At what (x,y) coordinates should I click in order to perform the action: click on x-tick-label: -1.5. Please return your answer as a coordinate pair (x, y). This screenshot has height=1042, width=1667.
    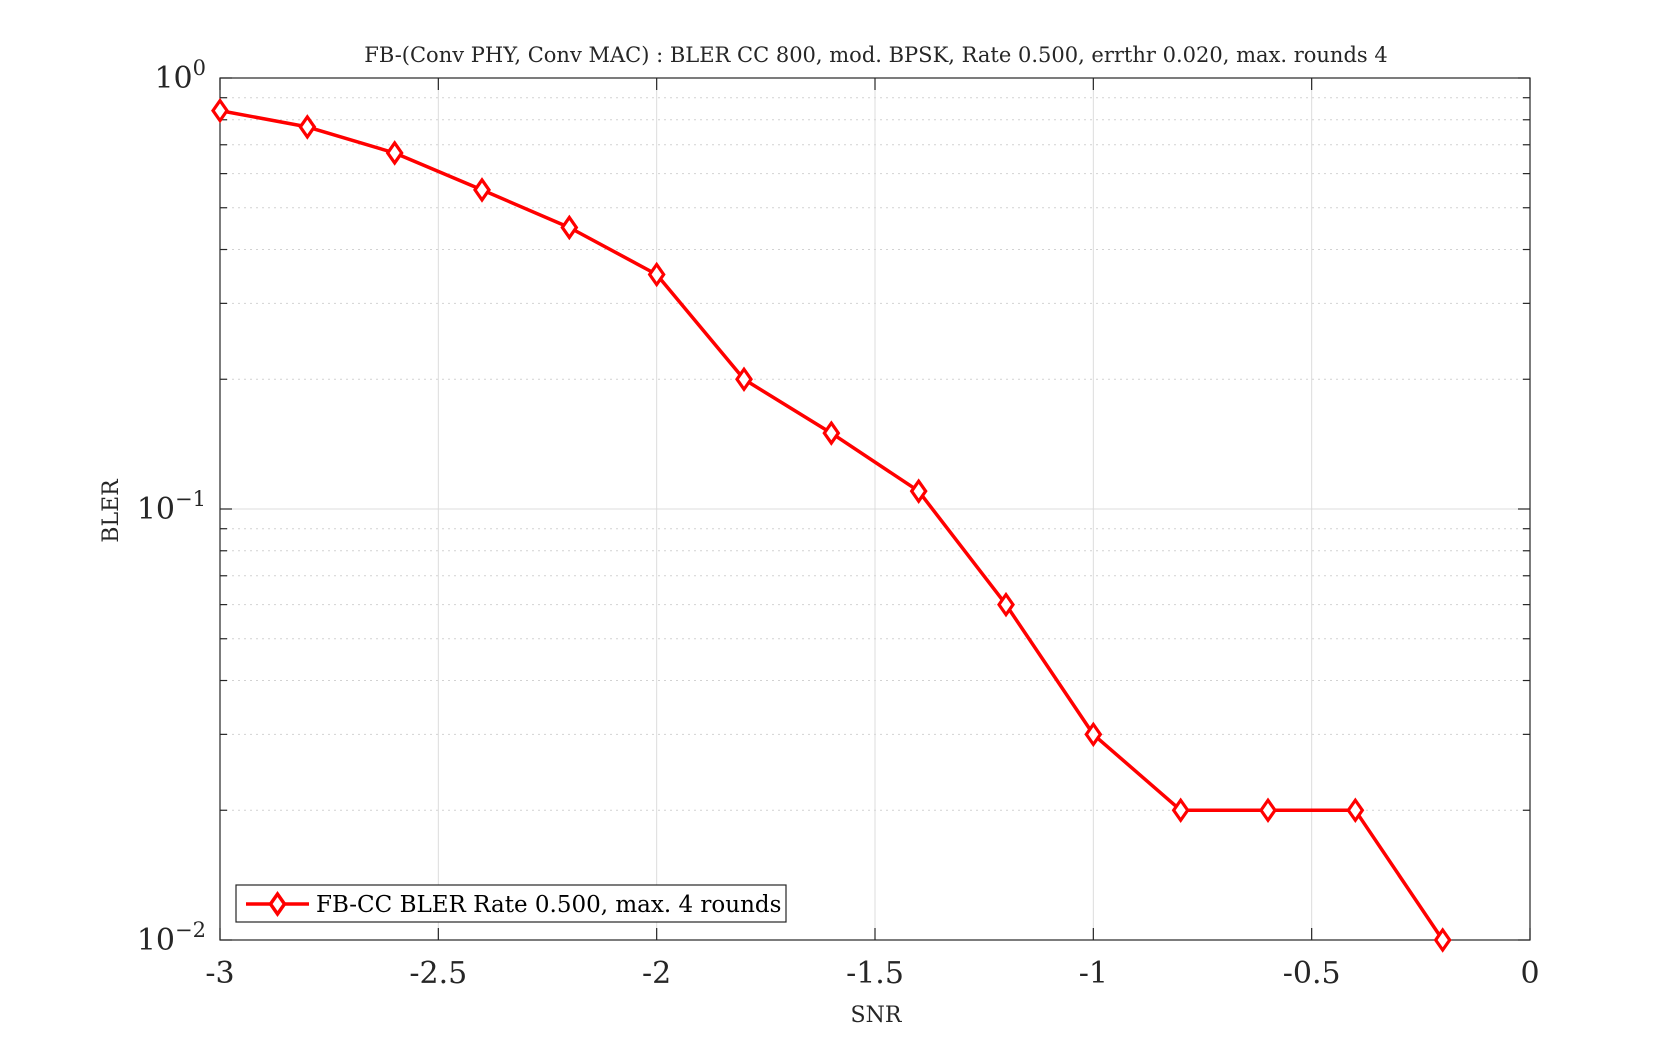
    Looking at the image, I should click on (875, 973).